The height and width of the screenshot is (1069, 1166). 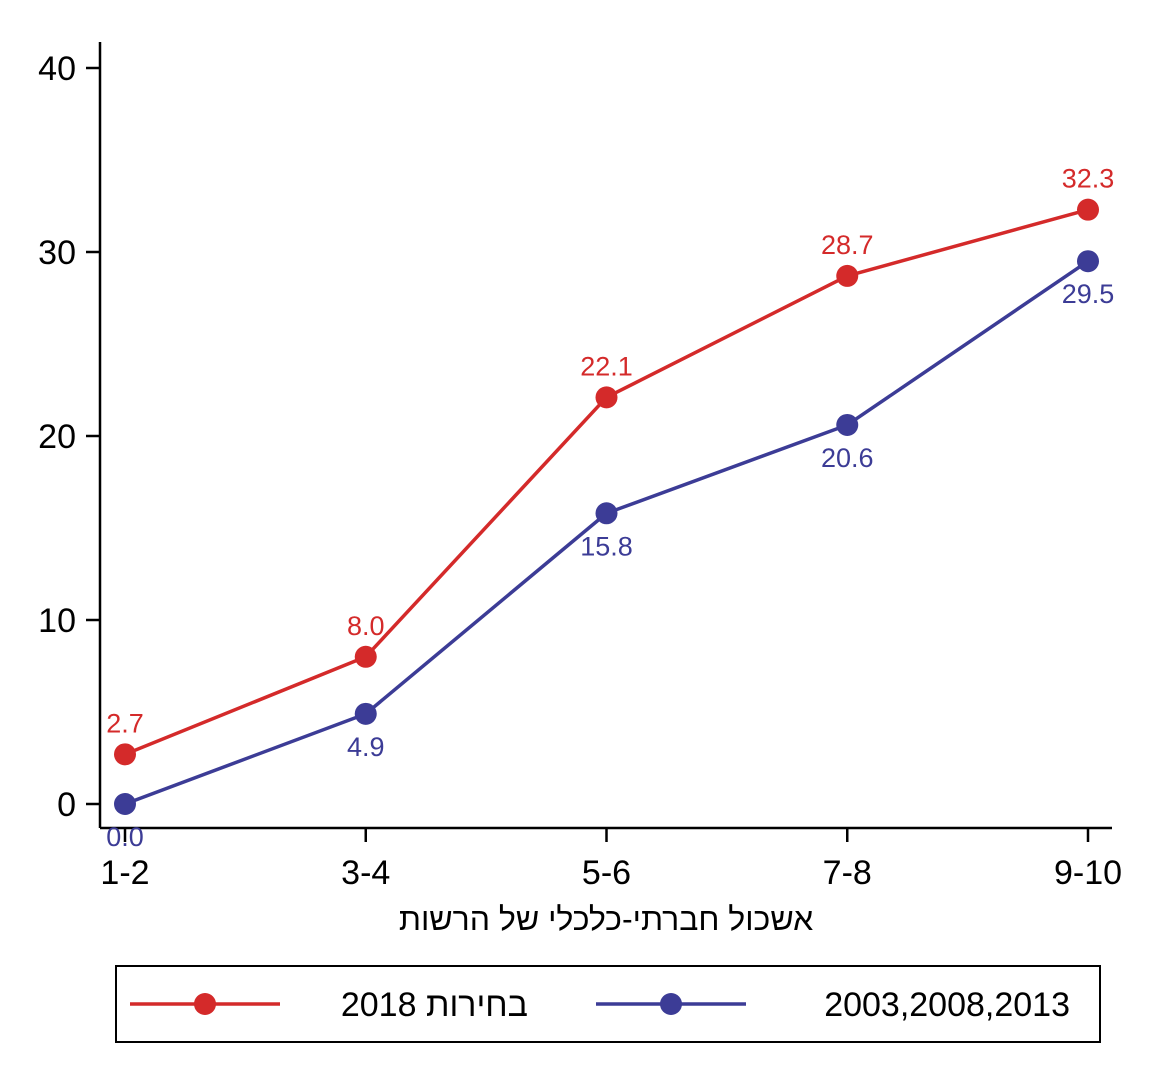 What do you see at coordinates (365, 873) in the screenshot?
I see `x-tick-label: 3-4` at bounding box center [365, 873].